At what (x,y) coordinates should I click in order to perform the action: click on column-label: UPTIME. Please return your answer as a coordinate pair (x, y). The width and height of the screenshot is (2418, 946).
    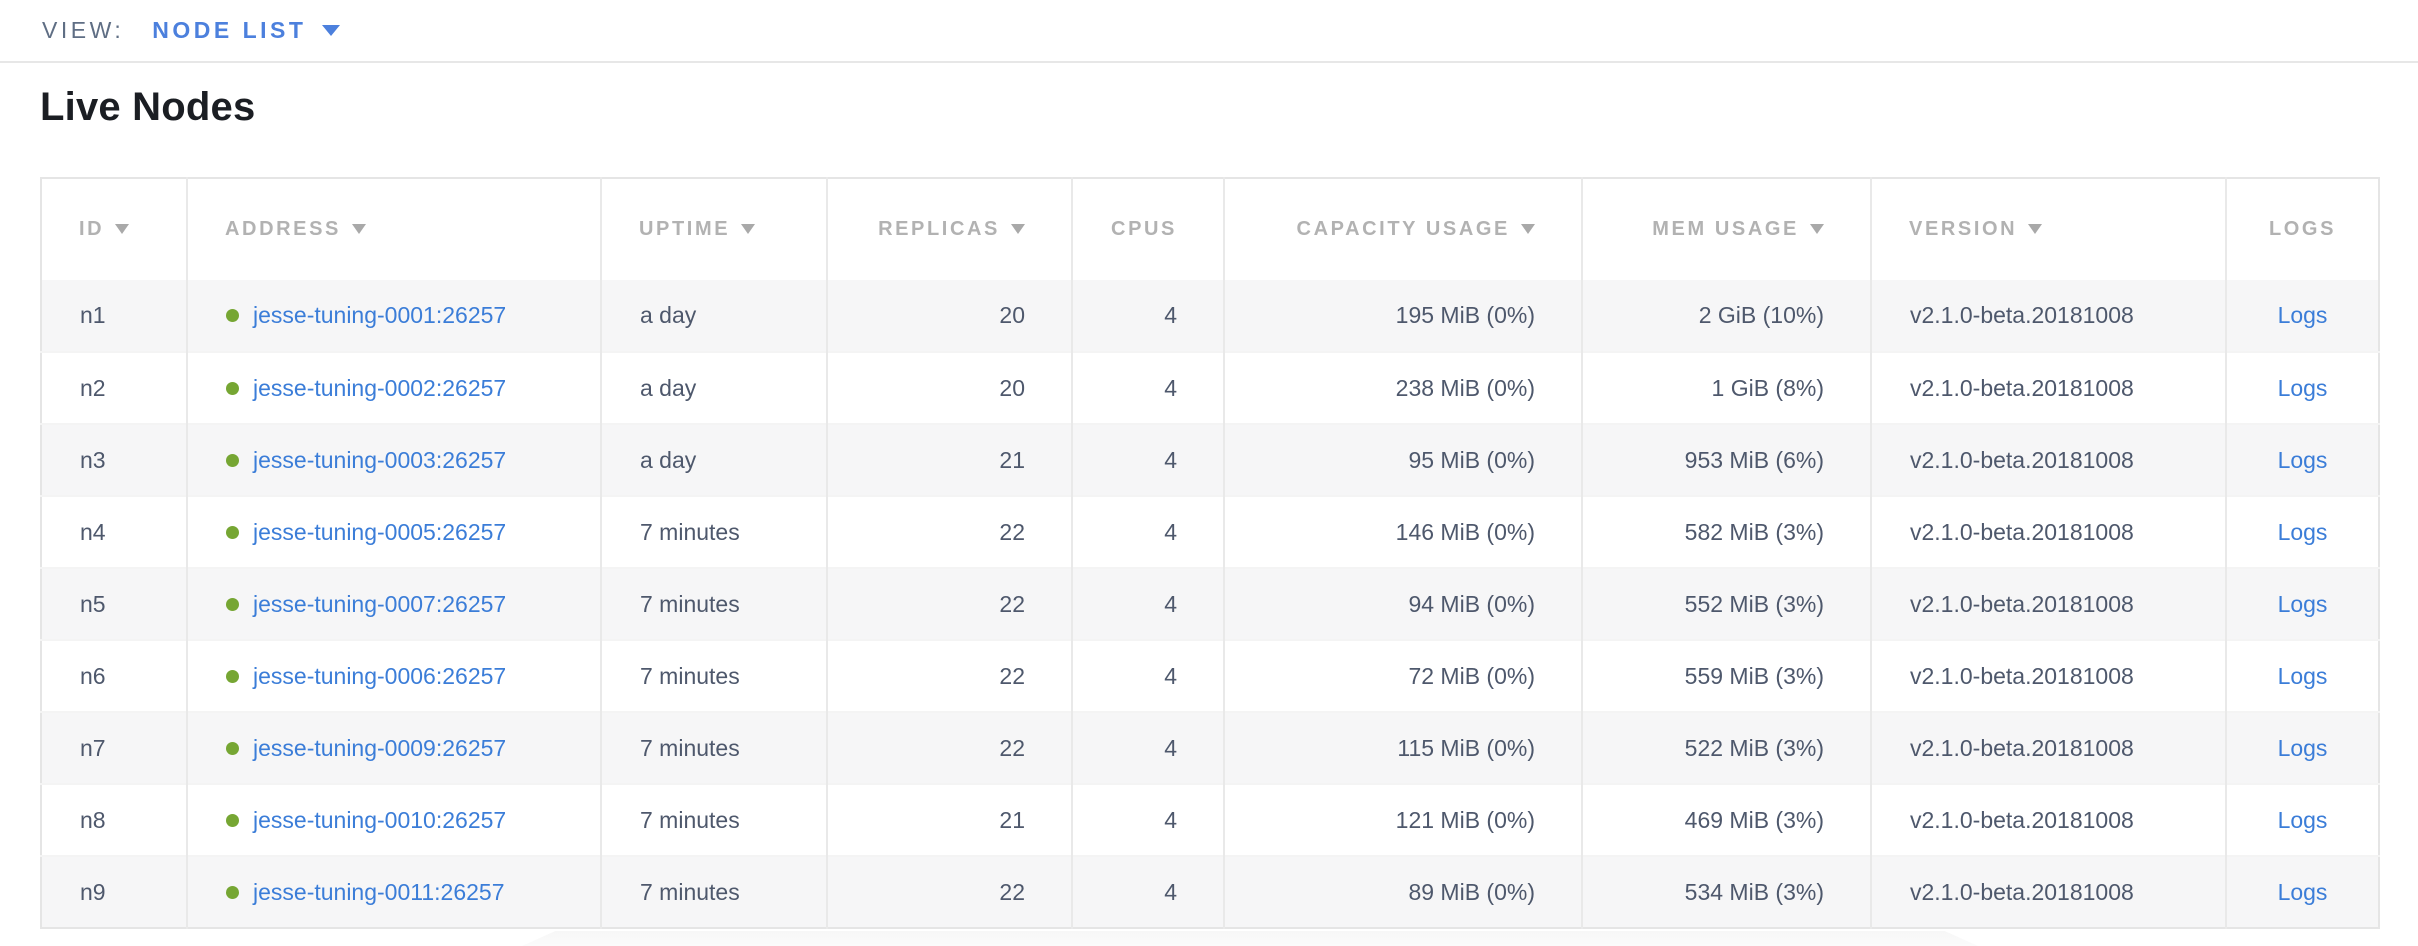
    Looking at the image, I should click on (685, 229).